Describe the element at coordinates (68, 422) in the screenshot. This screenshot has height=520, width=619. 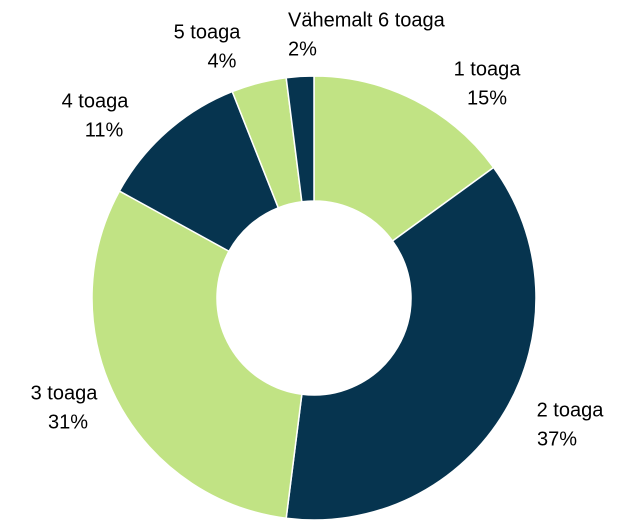
I see `slice-value-label: 31%` at that location.